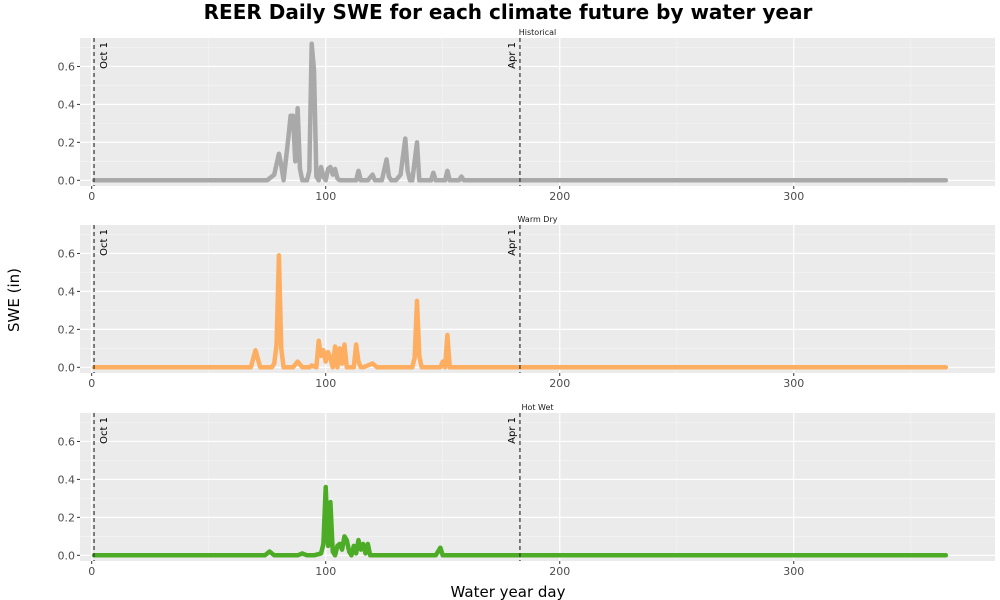 The height and width of the screenshot is (600, 1000). What do you see at coordinates (537, 32) in the screenshot?
I see `panel-strip-label: Historical` at bounding box center [537, 32].